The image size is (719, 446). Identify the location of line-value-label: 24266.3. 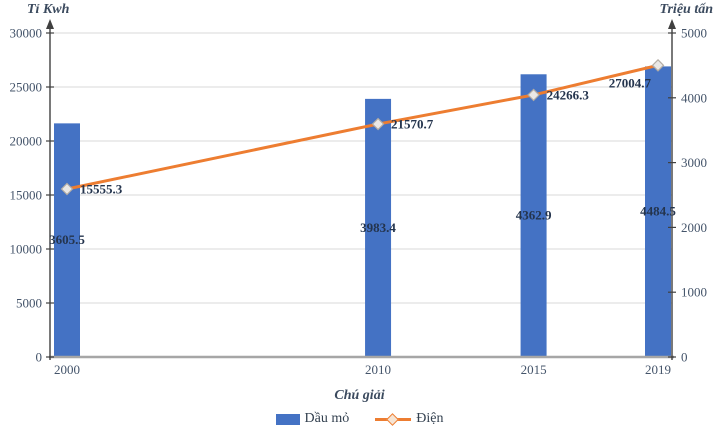
(568, 94).